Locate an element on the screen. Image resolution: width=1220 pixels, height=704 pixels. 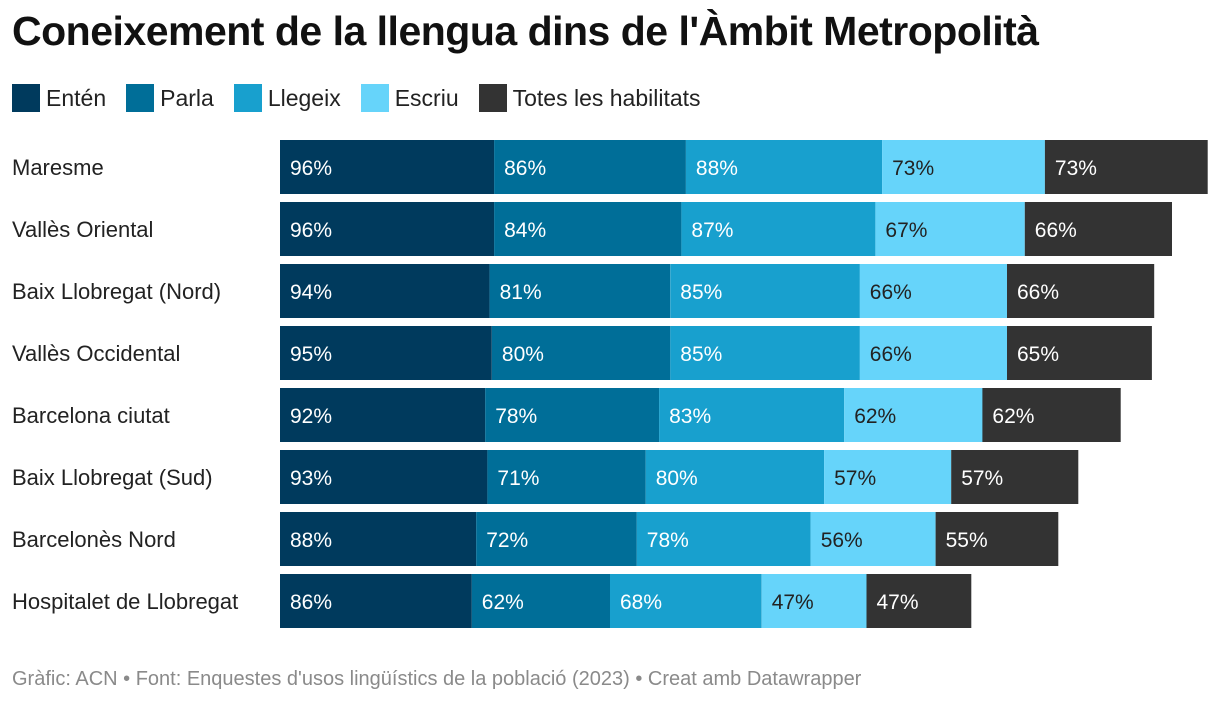
data-label: 94% is located at coordinates (311, 292).